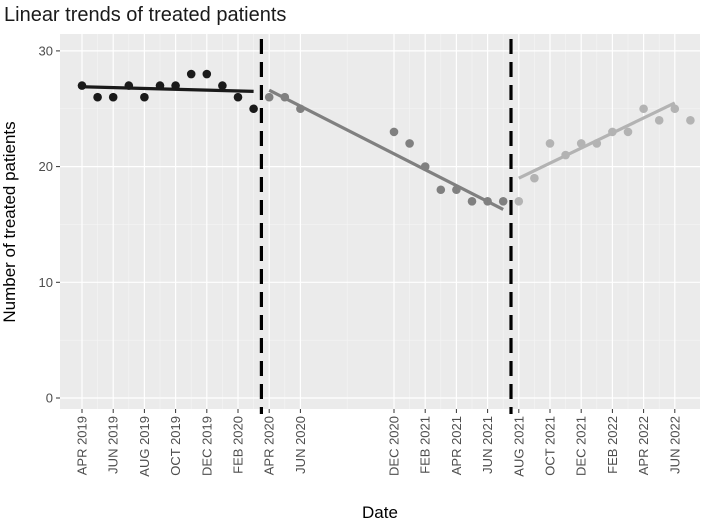 This screenshot has width=708, height=522. Describe the element at coordinates (9, 221) in the screenshot. I see `y-axis-title: Number of treated patients` at that location.